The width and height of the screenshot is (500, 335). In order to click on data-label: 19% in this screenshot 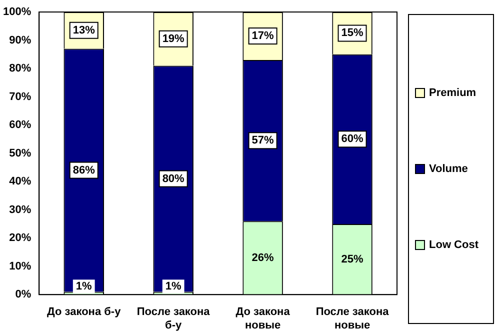, I will do `click(173, 38)`.